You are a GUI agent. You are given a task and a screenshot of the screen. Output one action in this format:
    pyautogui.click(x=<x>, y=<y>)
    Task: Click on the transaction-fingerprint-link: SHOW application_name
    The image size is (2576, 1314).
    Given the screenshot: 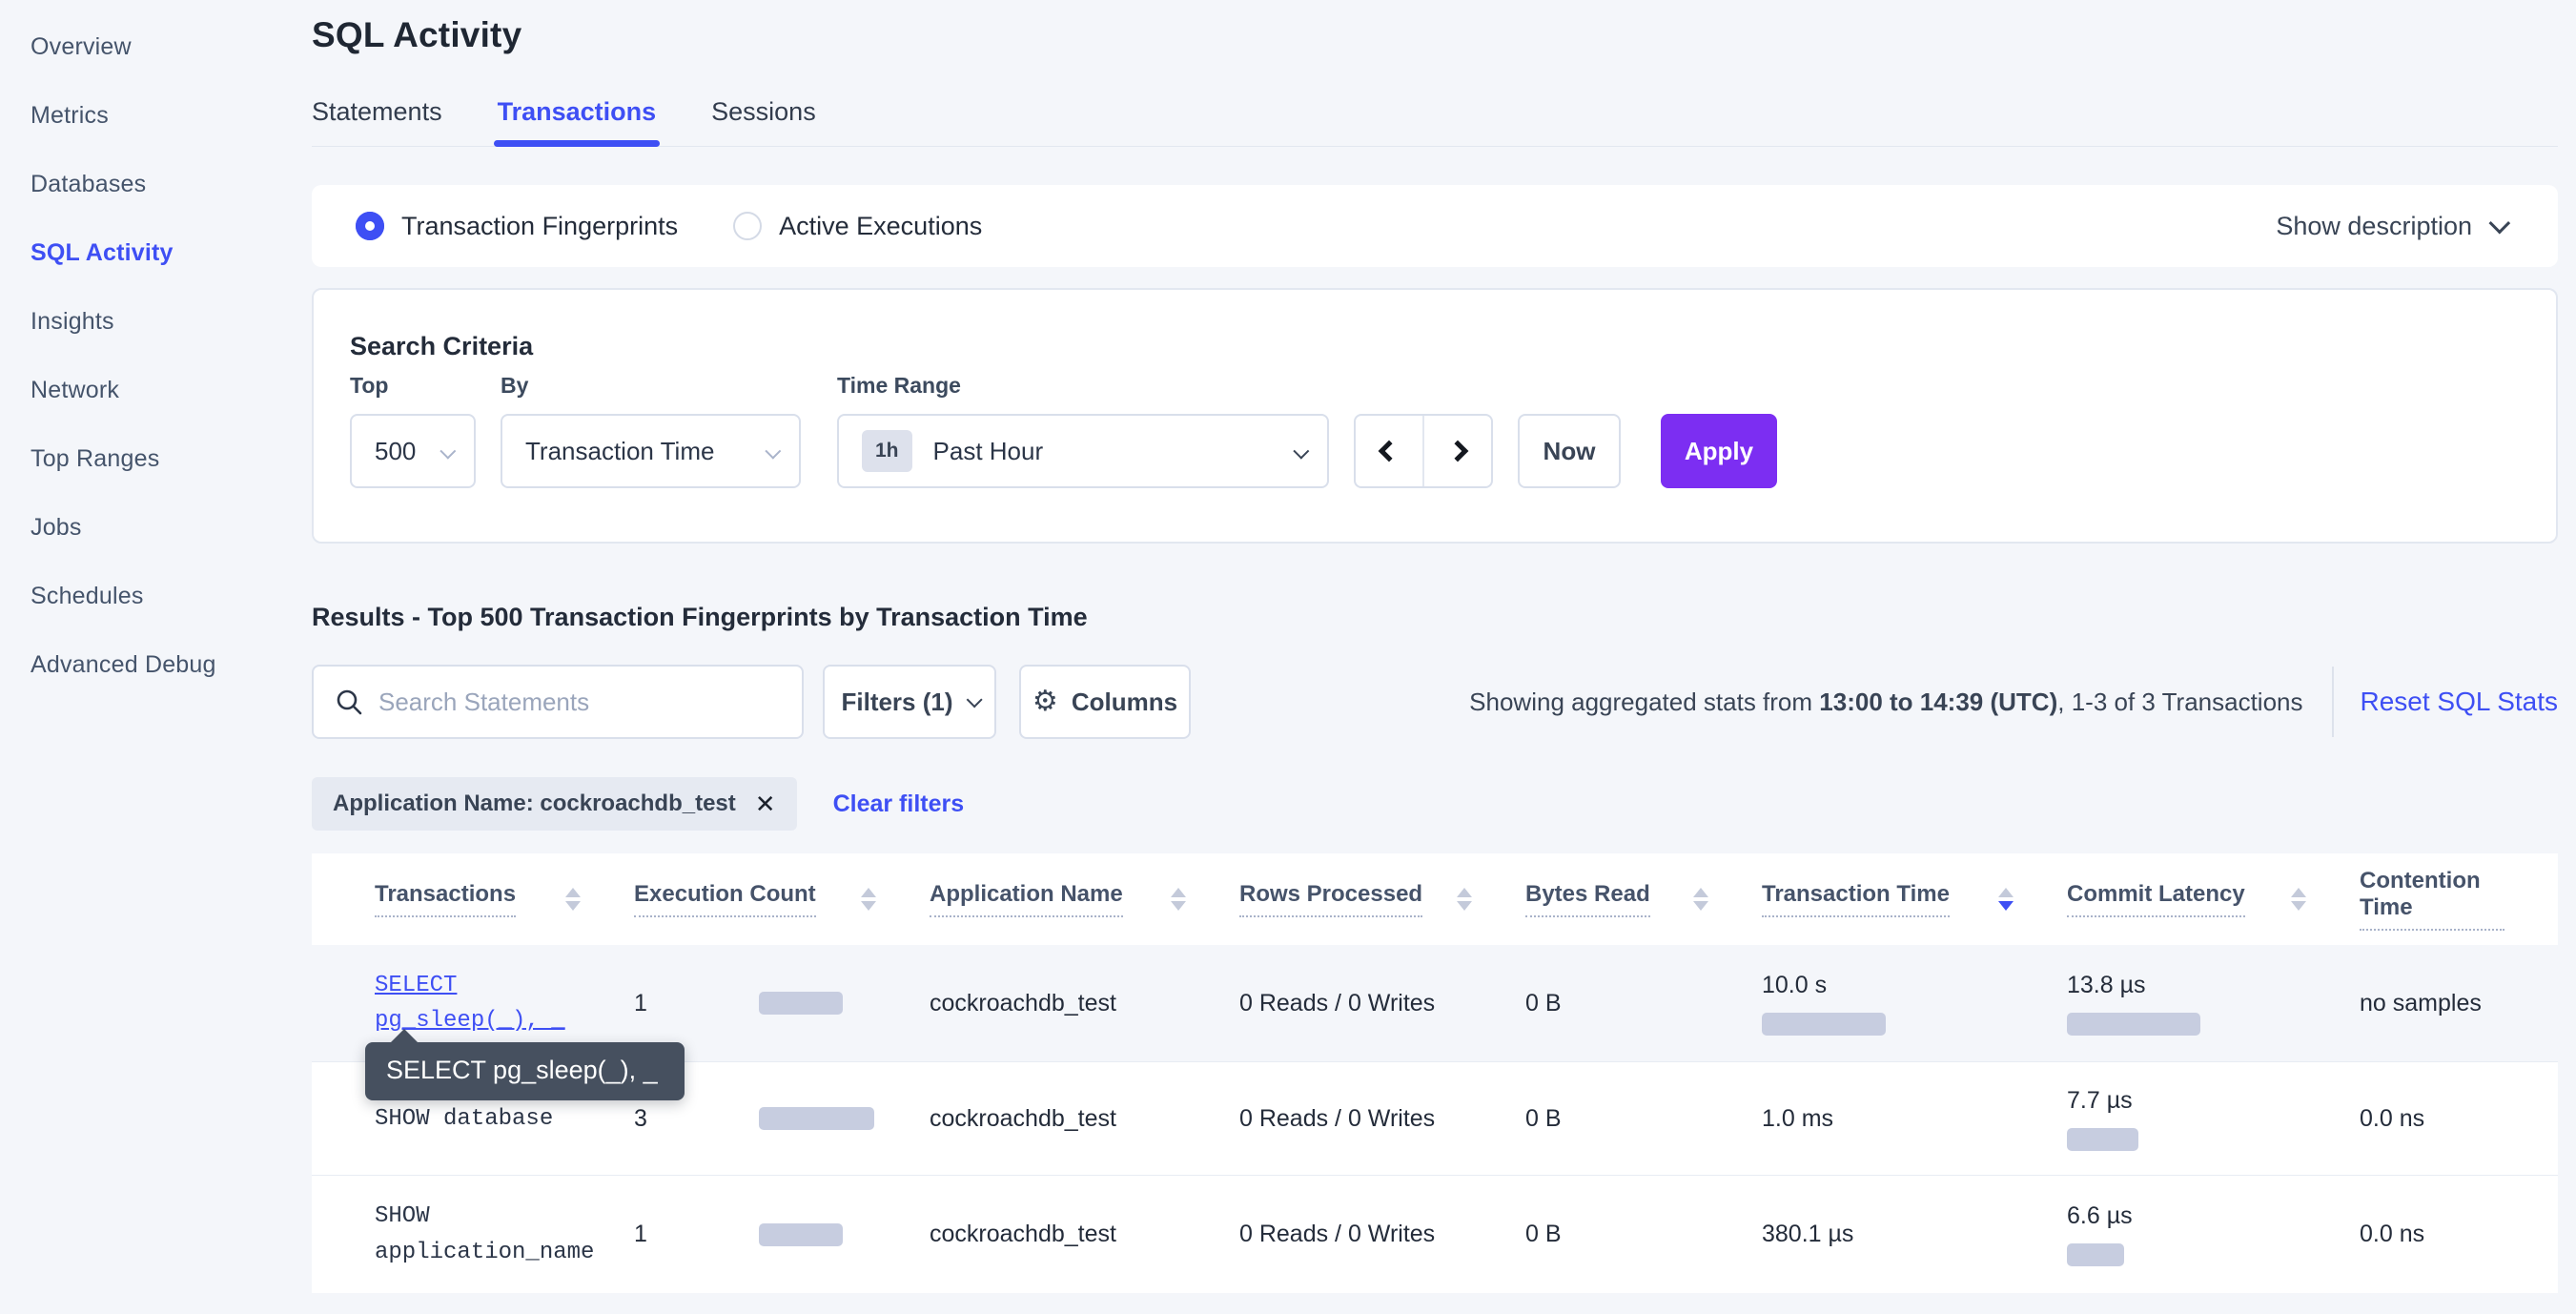 What is the action you would take?
    pyautogui.click(x=485, y=1234)
    